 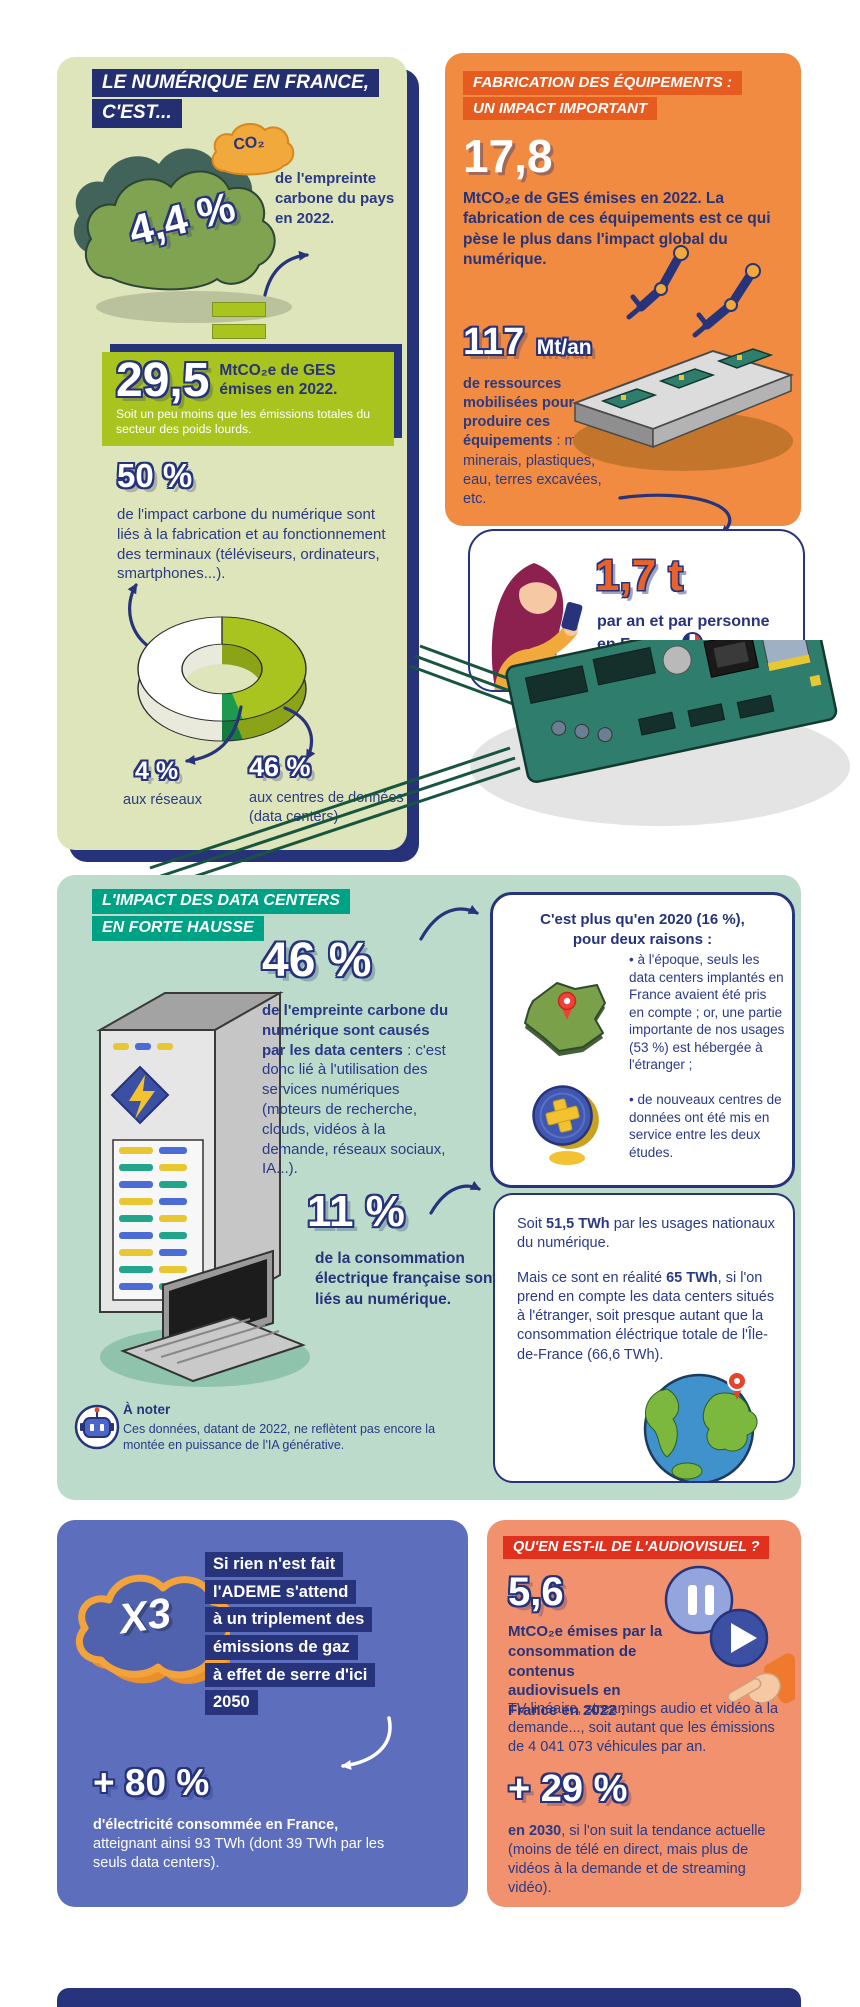 What do you see at coordinates (451, 921) in the screenshot?
I see `arrow-callout-icon` at bounding box center [451, 921].